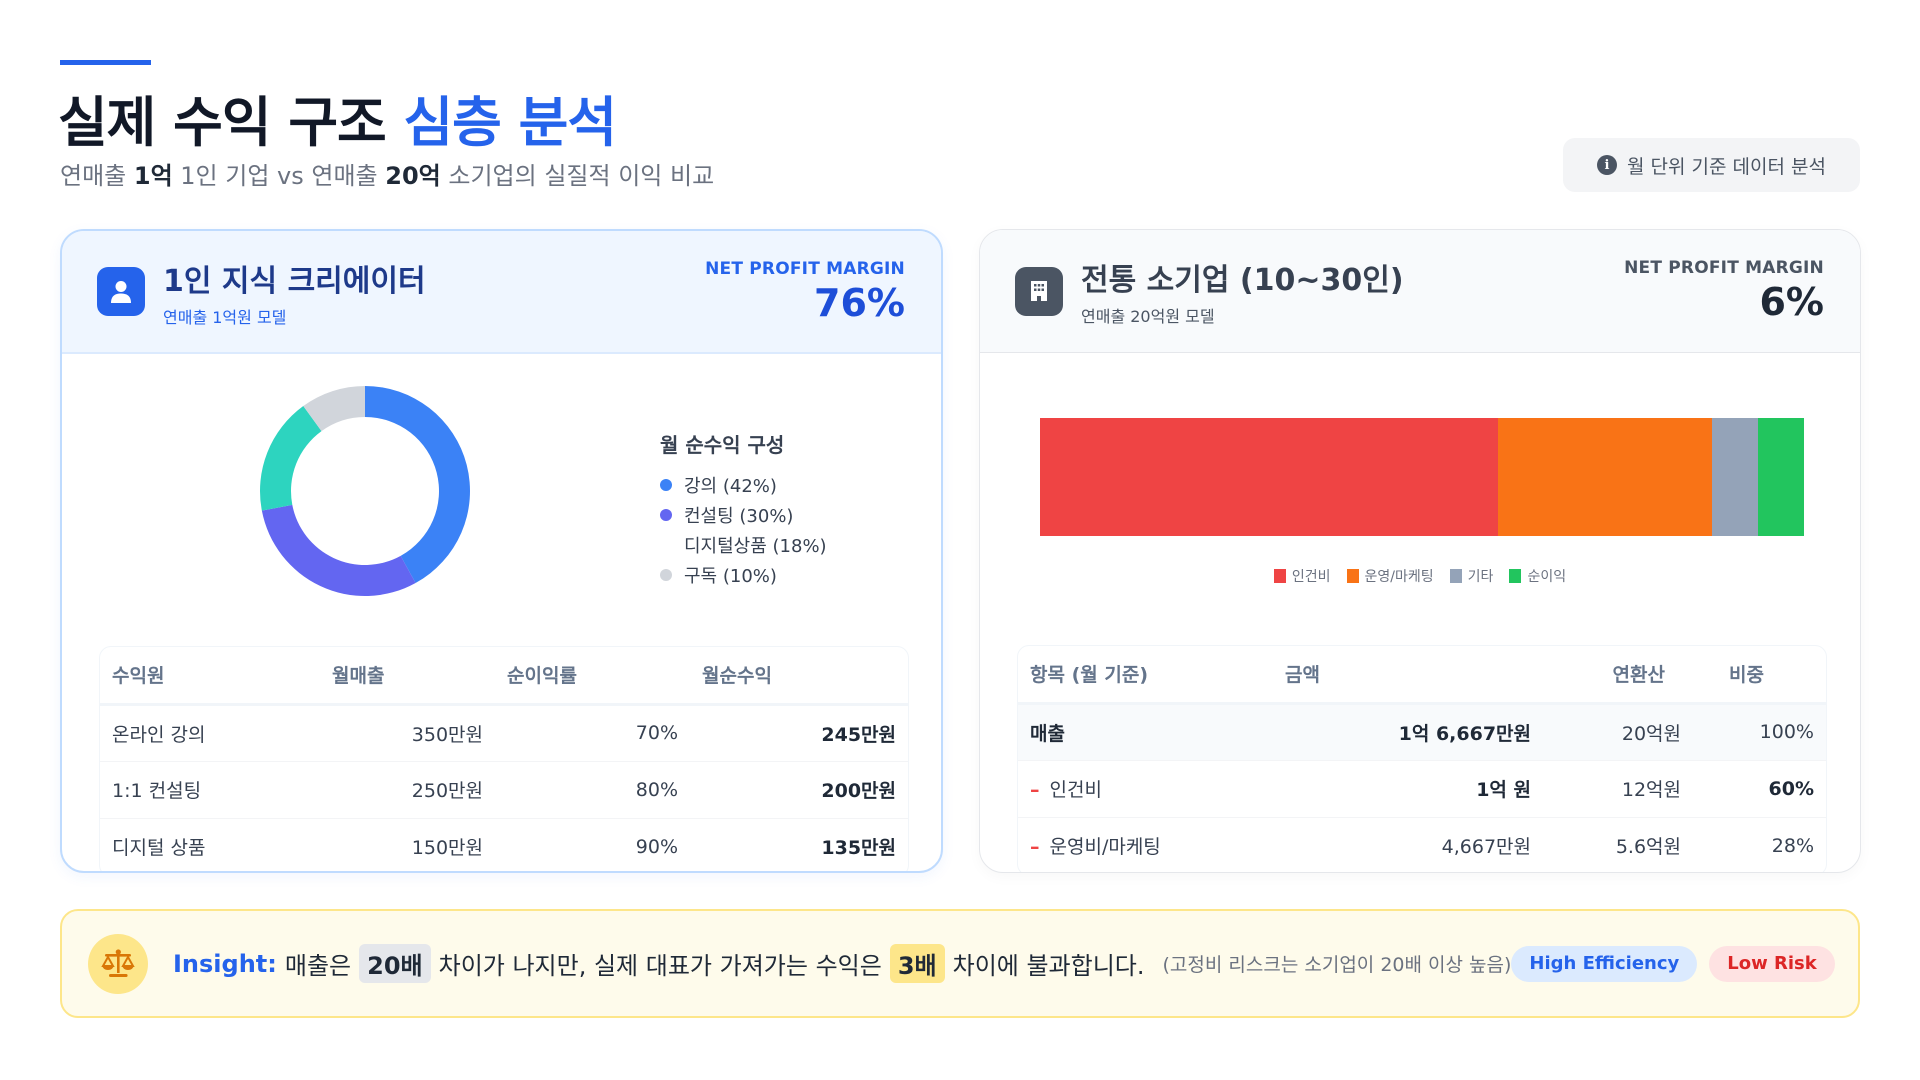  Describe the element at coordinates (1408, 789) in the screenshot. I see `cell-amount: 1억 원` at that location.